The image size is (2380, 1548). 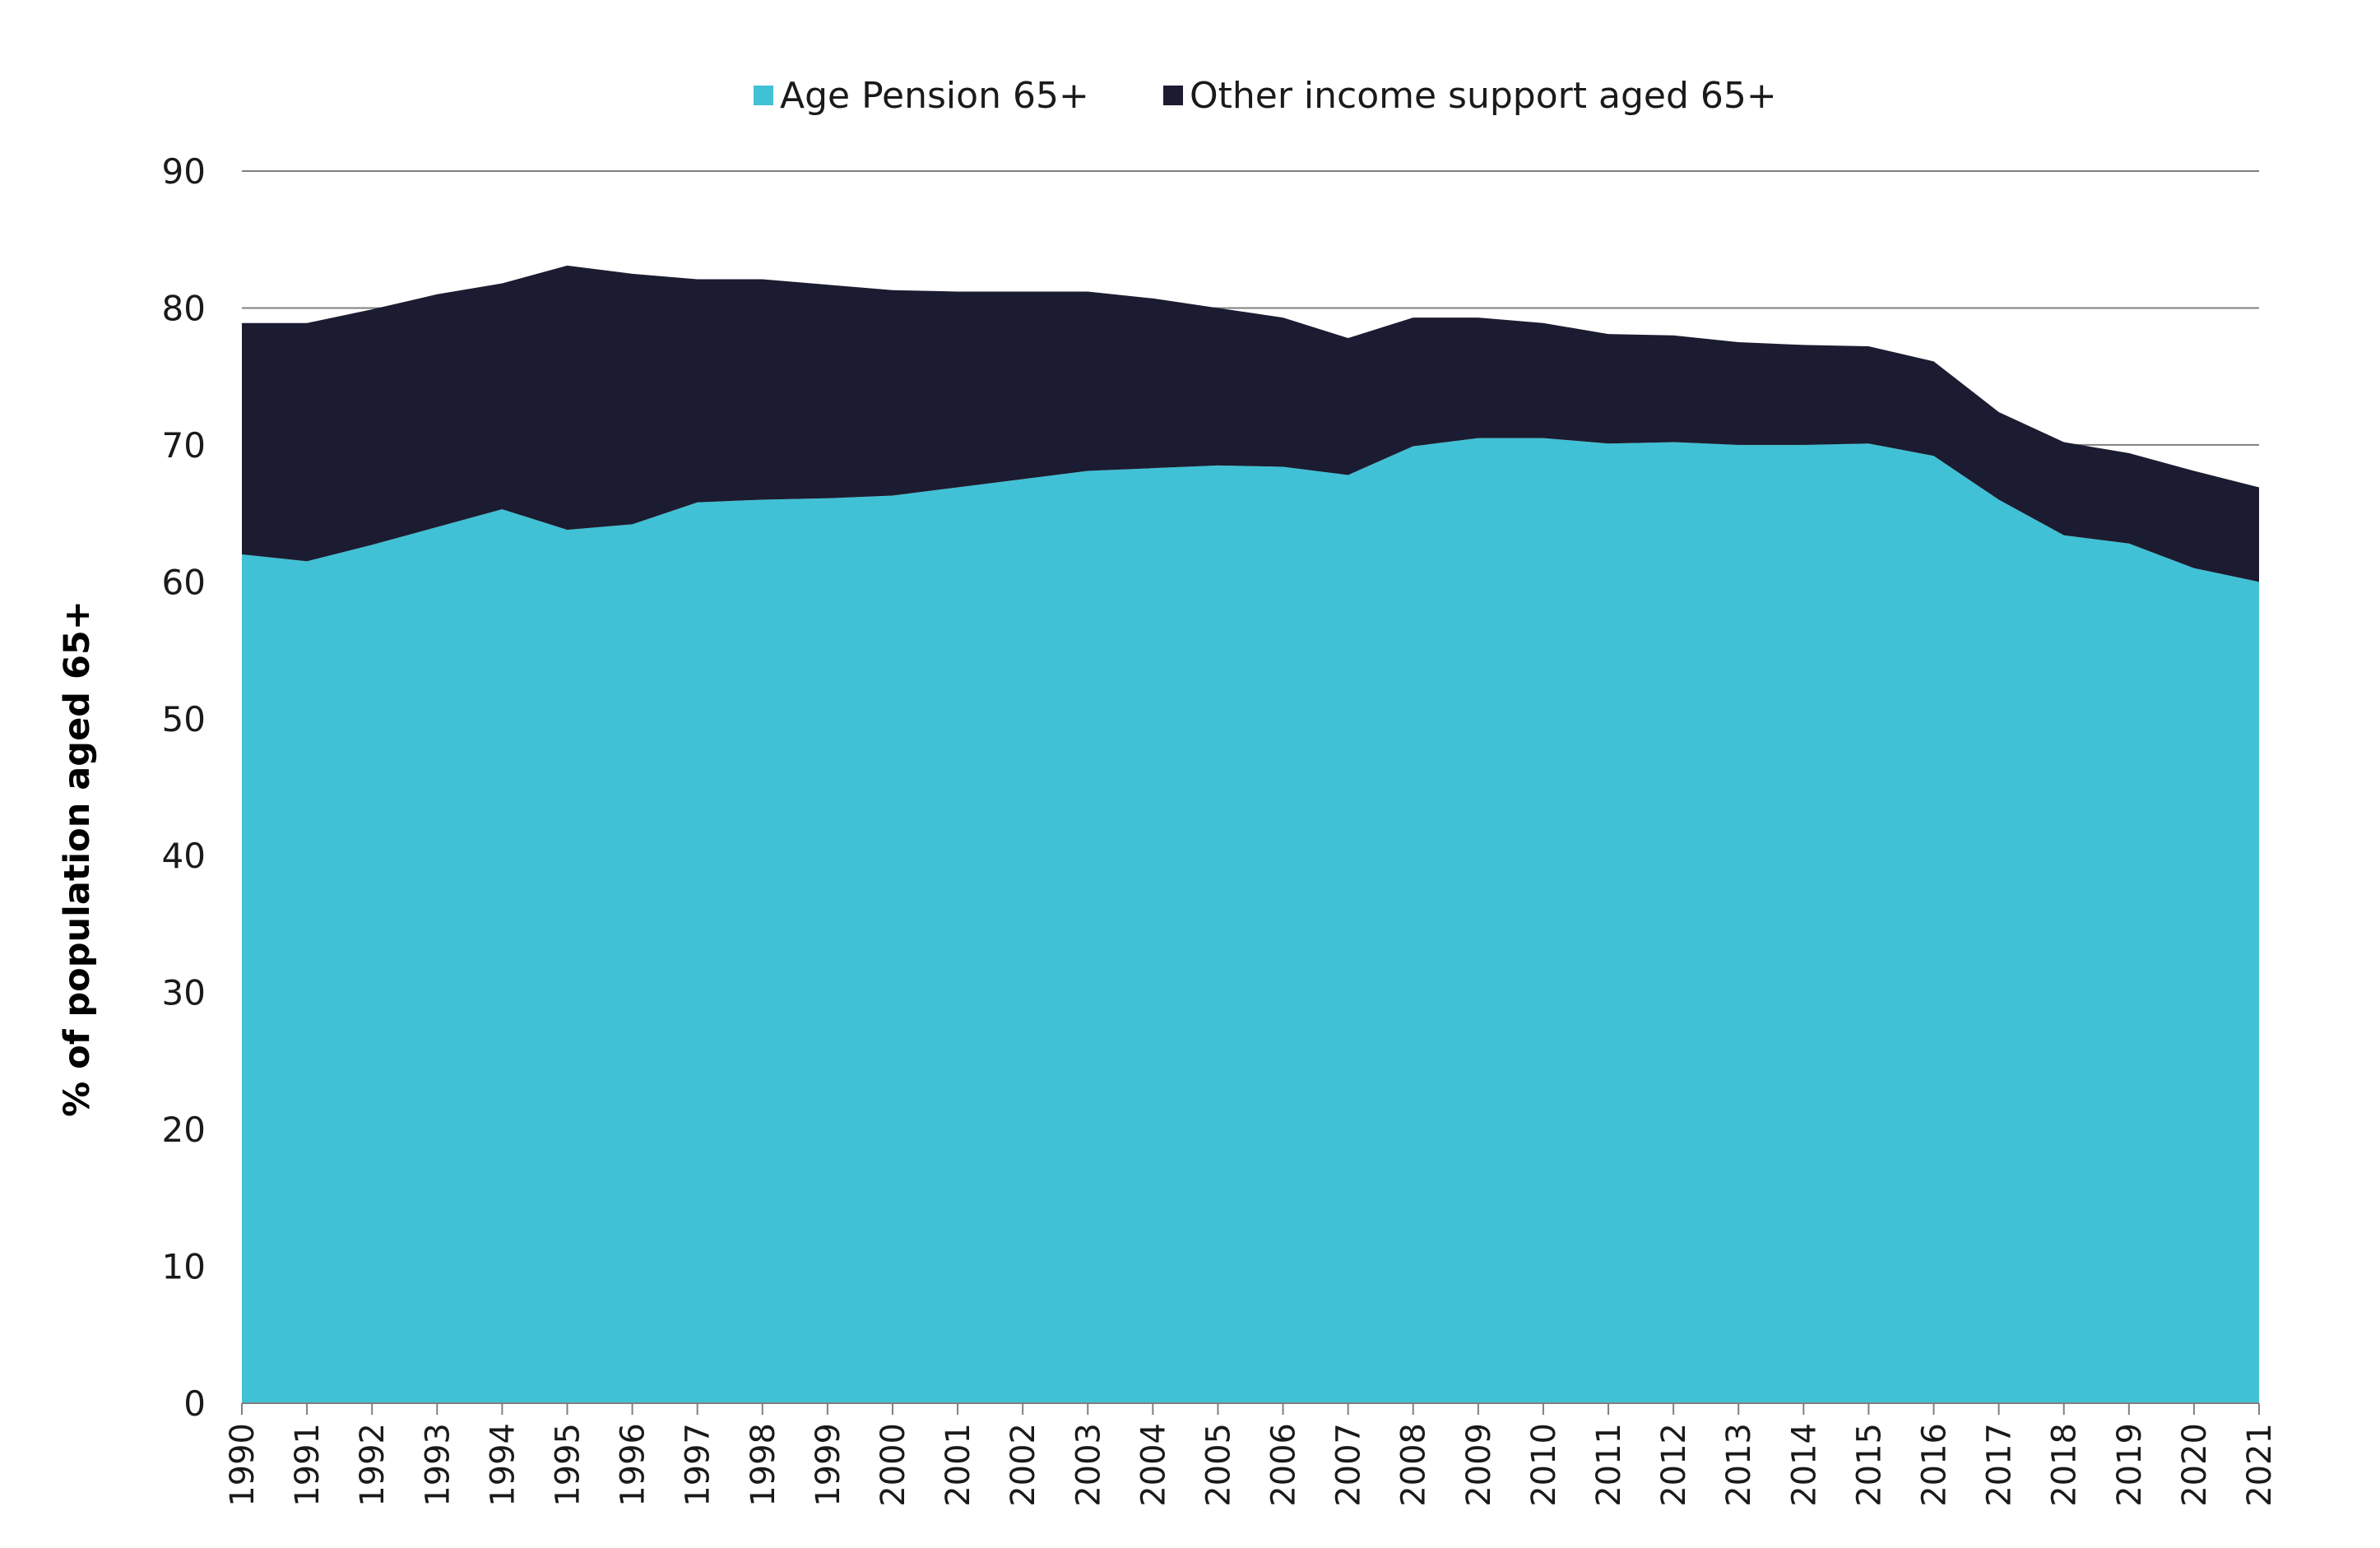 What do you see at coordinates (438, 1465) in the screenshot?
I see `x-tick-label: 1993` at bounding box center [438, 1465].